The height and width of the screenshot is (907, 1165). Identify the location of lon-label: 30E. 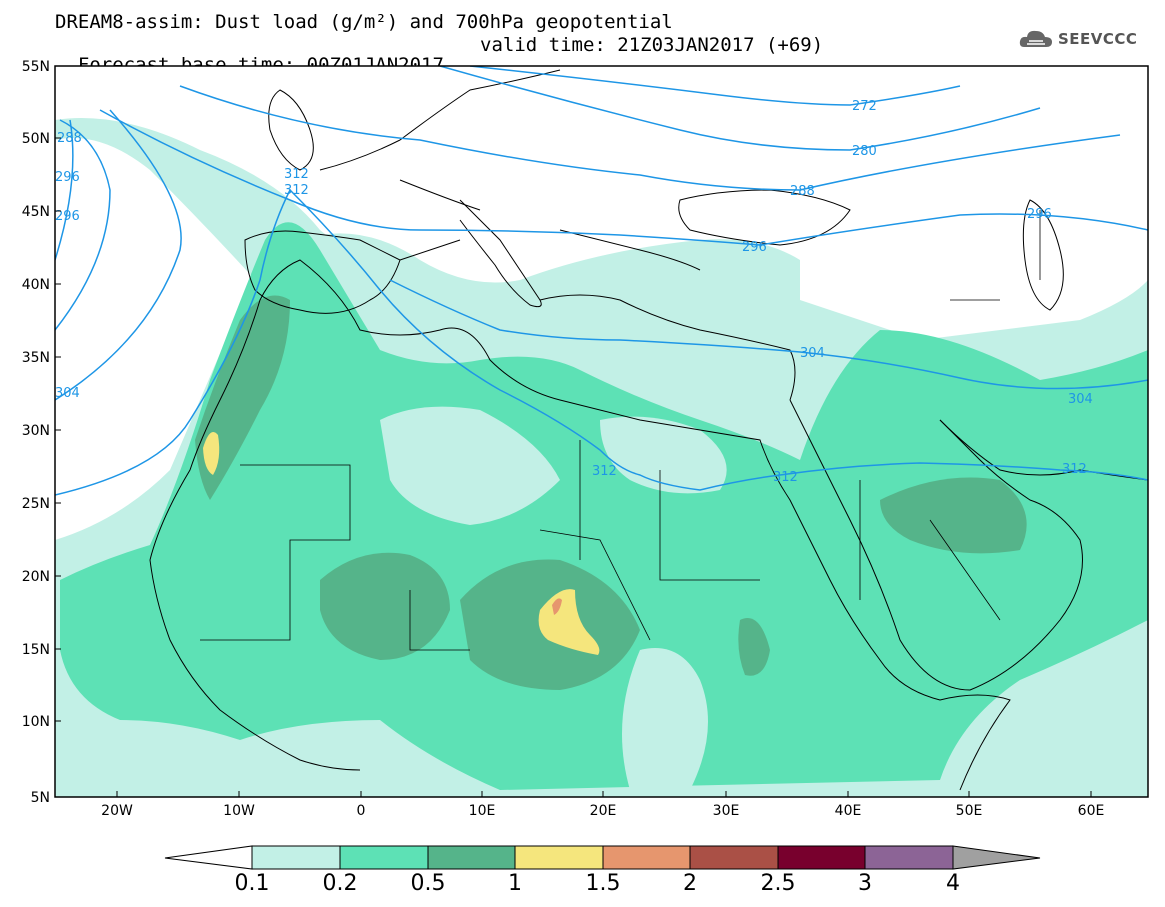
(726, 811).